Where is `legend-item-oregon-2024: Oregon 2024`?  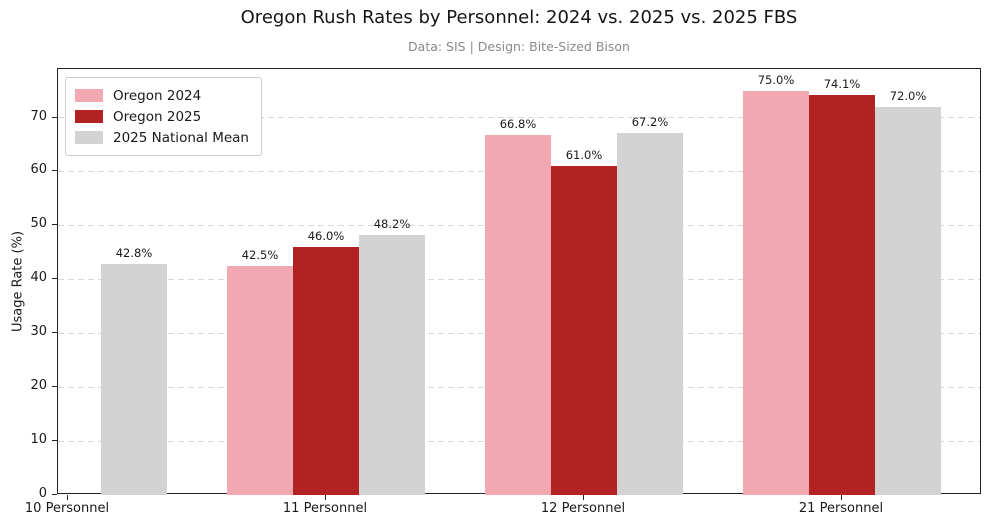
legend-item-oregon-2024: Oregon 2024 is located at coordinates (162, 95).